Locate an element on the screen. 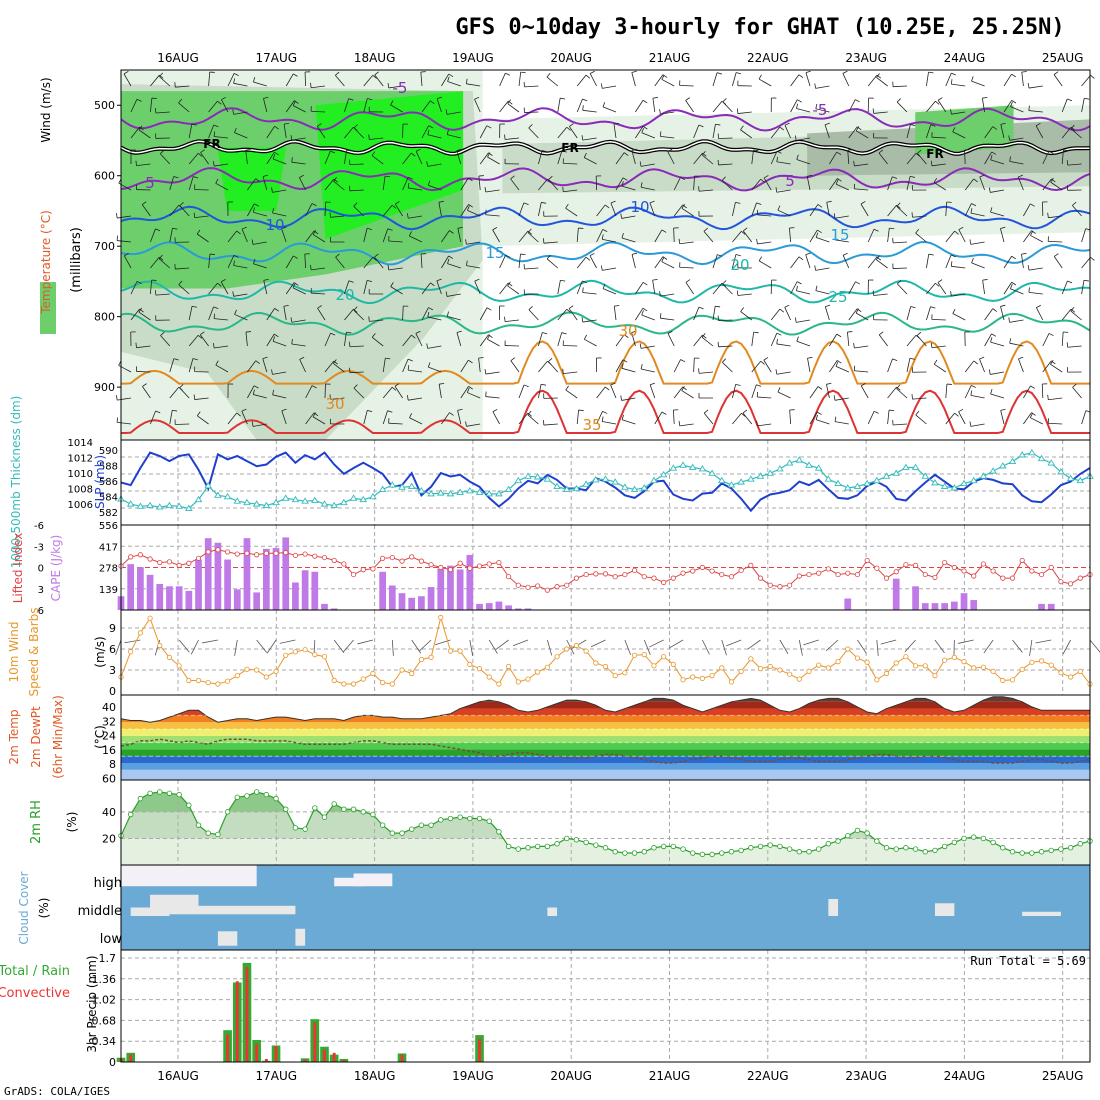  wind10m-barb is located at coordinates (261, 646).